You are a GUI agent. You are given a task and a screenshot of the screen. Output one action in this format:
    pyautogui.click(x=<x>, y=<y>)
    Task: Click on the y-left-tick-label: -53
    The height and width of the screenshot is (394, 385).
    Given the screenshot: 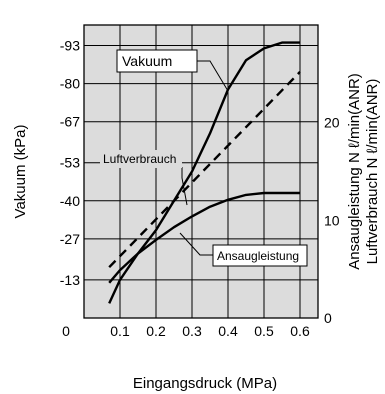 What is the action you would take?
    pyautogui.click(x=70, y=163)
    